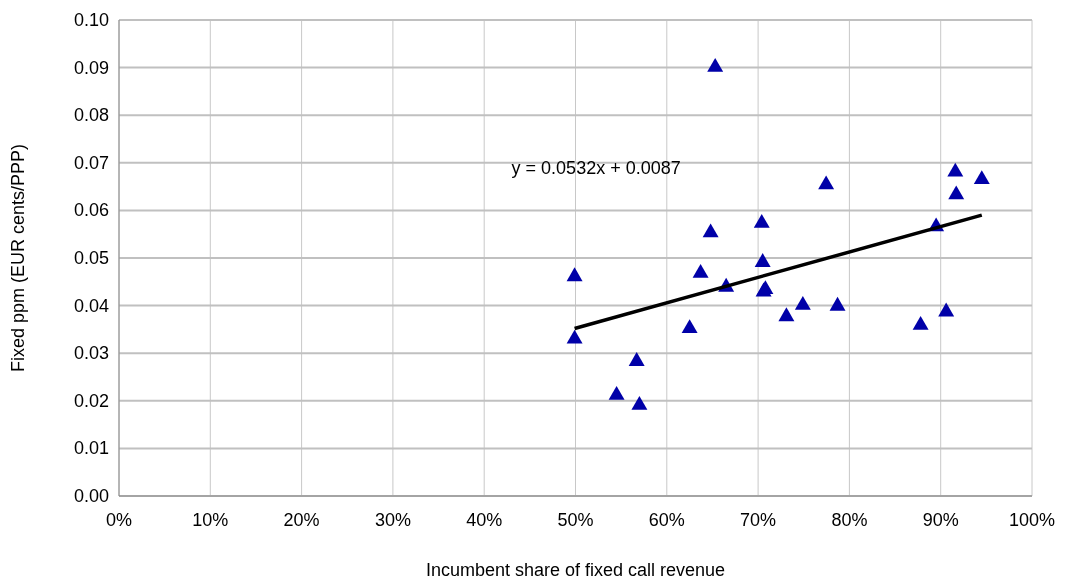 Image resolution: width=1070 pixels, height=582 pixels. I want to click on y-tick-label: 0.00, so click(91, 496).